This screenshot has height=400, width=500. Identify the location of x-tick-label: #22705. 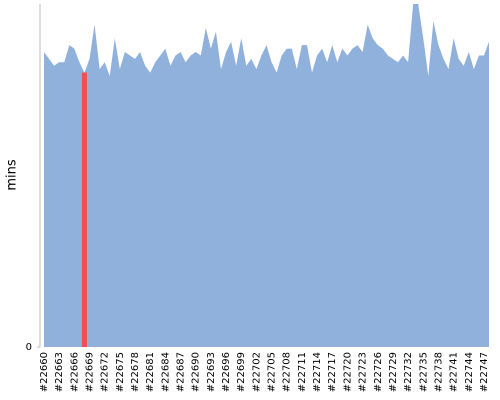
(272, 372).